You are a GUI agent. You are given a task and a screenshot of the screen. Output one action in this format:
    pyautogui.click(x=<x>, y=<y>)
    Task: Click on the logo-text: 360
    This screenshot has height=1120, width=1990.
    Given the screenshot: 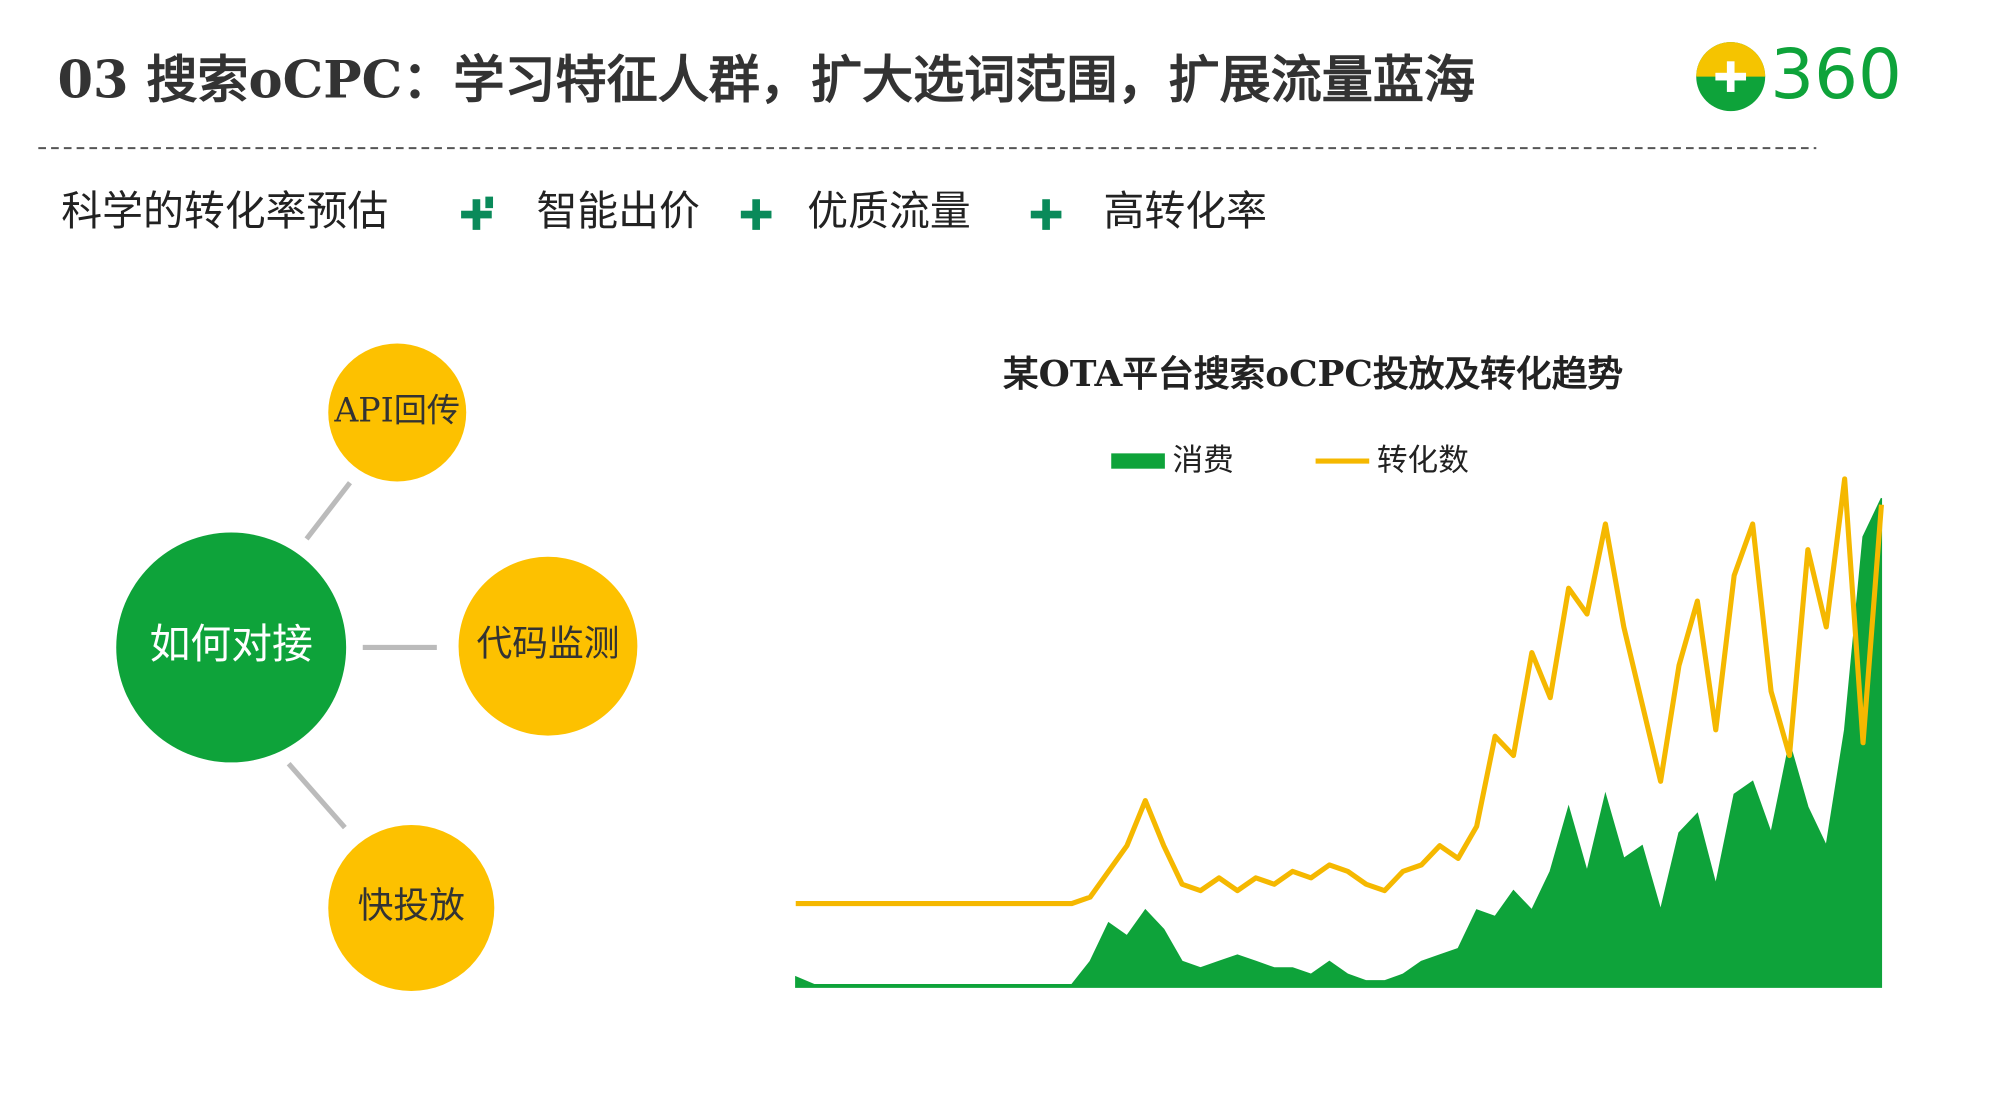 What is the action you would take?
    pyautogui.click(x=1836, y=75)
    